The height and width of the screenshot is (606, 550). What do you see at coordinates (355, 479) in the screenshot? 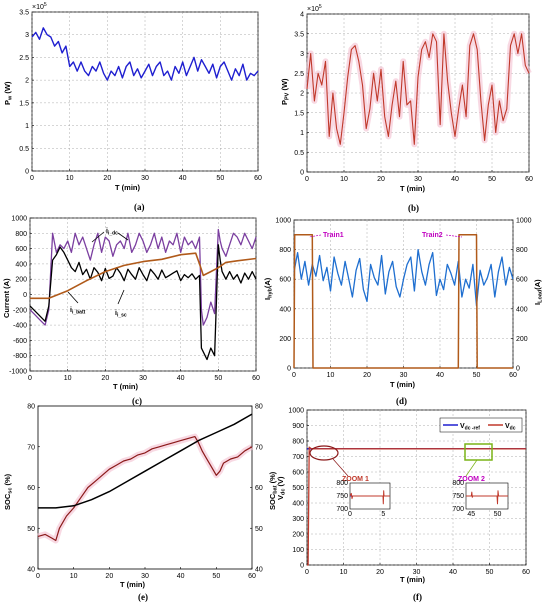
I see `zoom1-label: ZOOM 1` at bounding box center [355, 479].